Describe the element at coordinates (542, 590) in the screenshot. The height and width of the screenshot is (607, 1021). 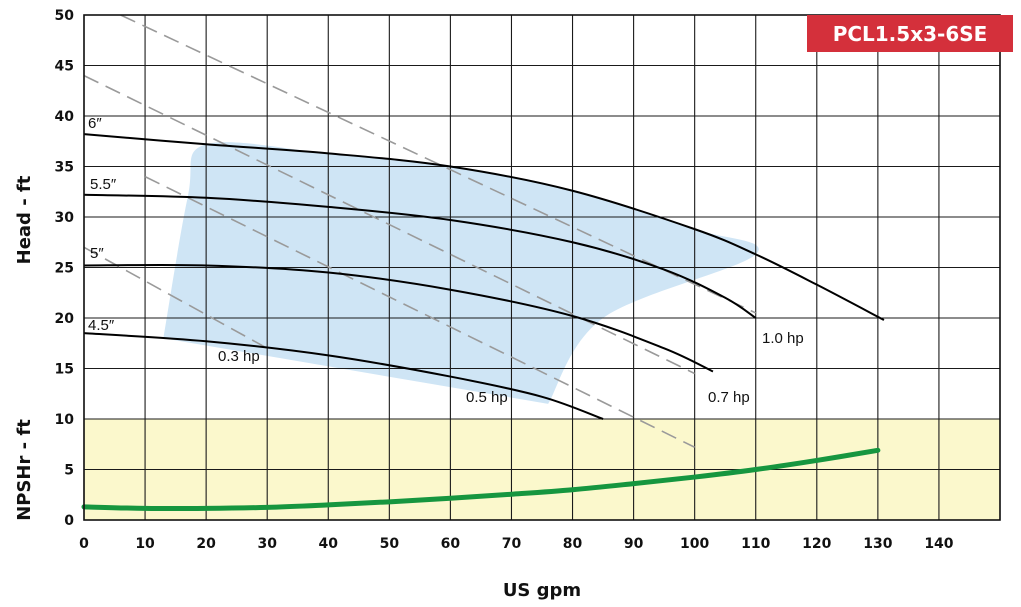
I see `x-axis-title: US gpm` at that location.